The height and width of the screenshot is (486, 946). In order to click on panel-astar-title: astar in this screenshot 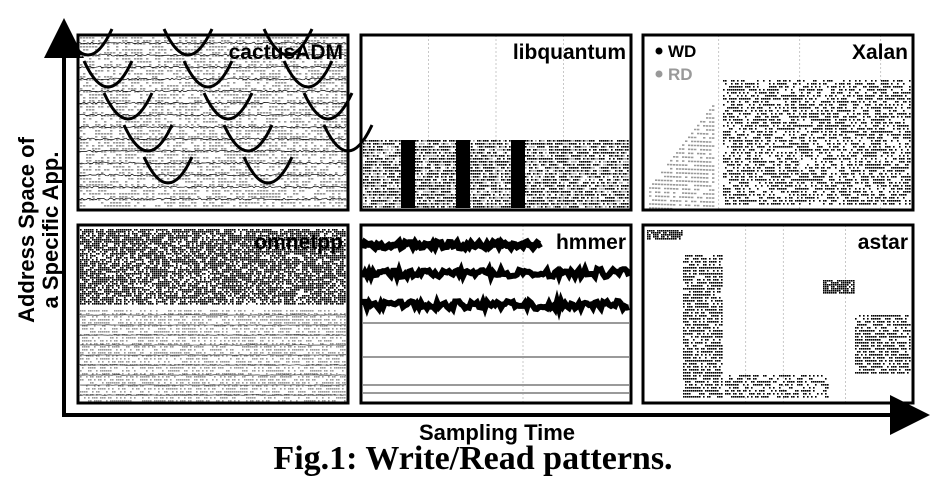, I will do `click(883, 242)`.